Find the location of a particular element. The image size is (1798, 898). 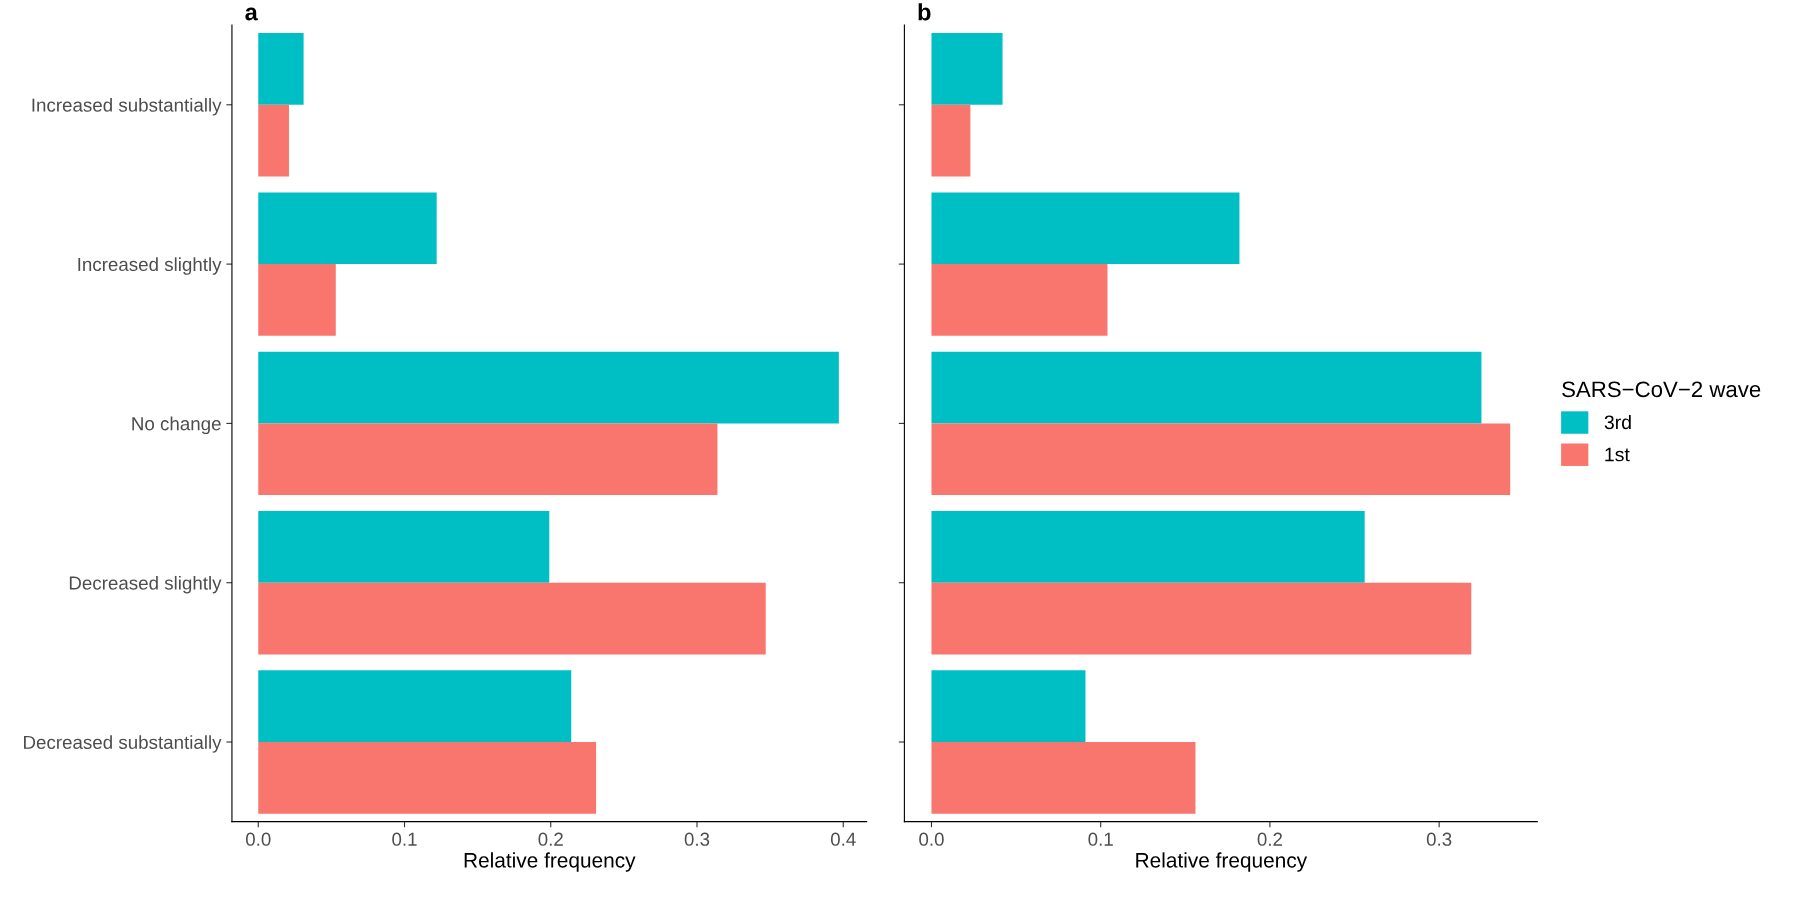

legend-label: 3rd is located at coordinates (1617, 422).